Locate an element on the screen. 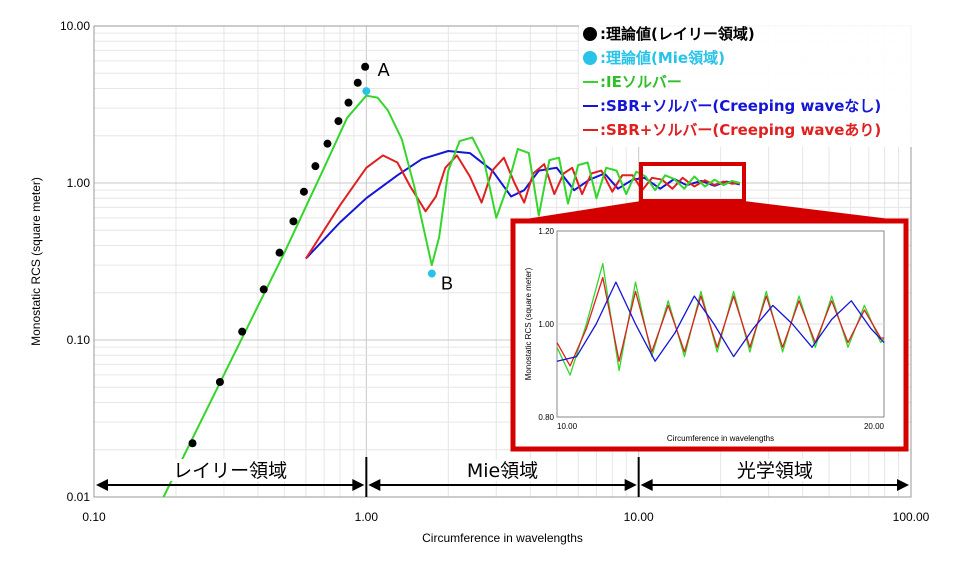  y-tick-label: 0.01 is located at coordinates (79, 497).